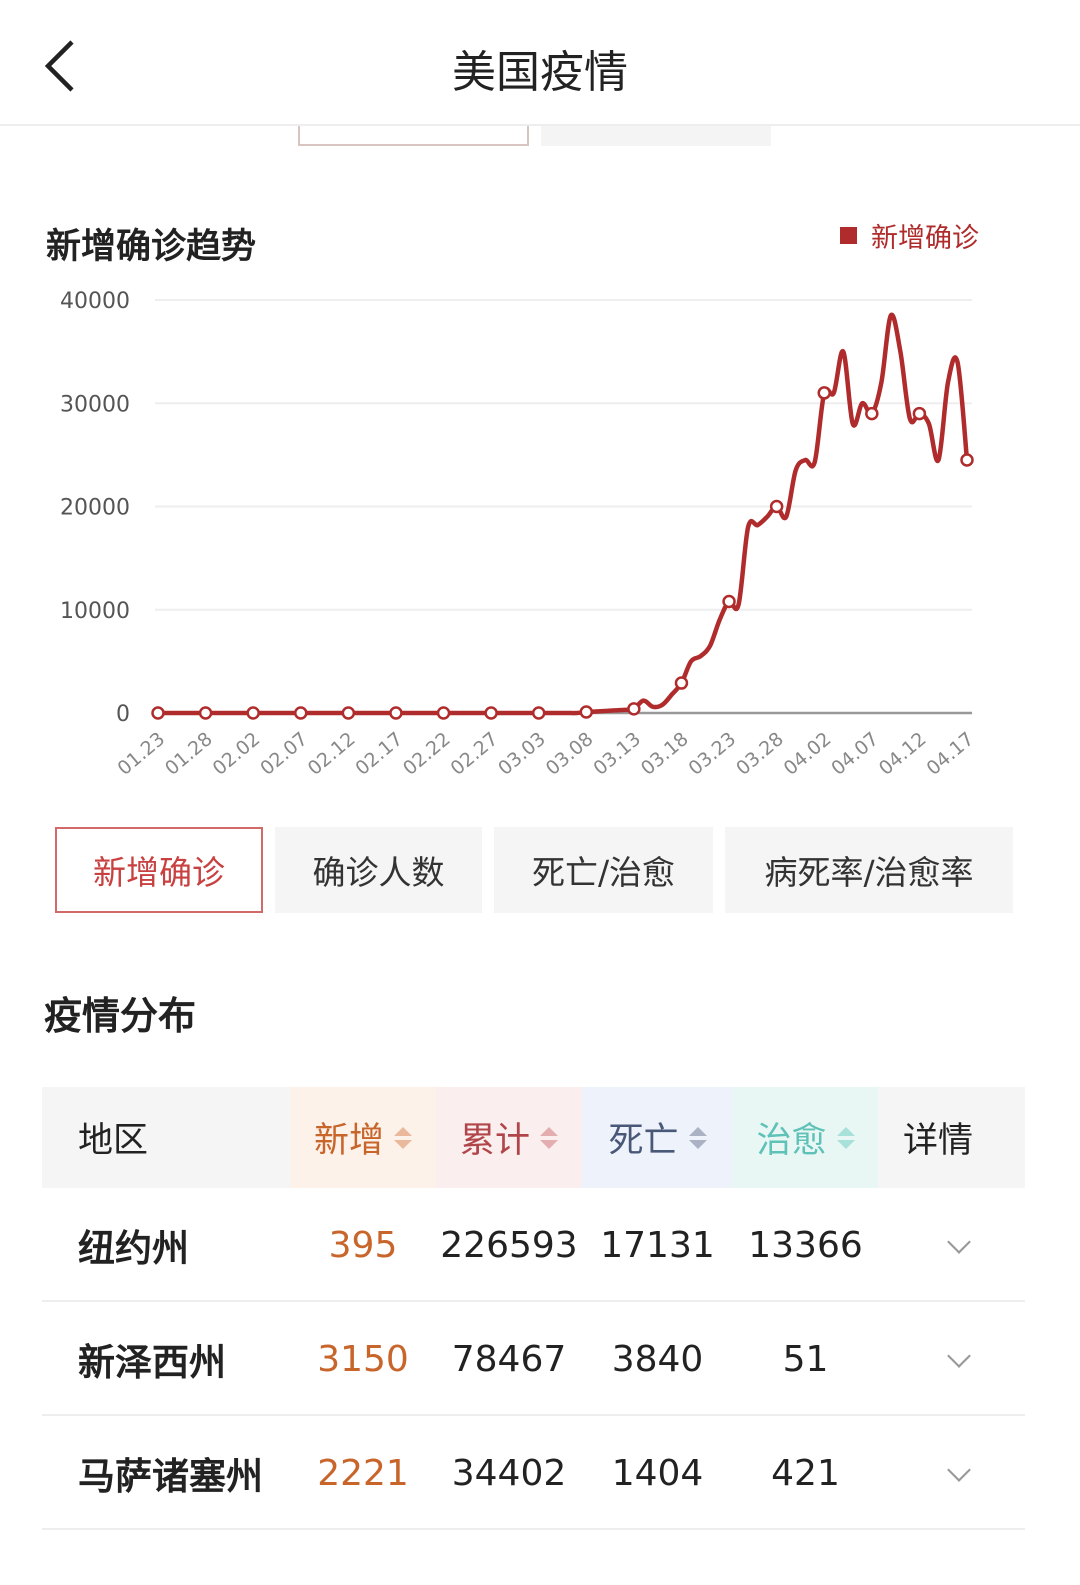  What do you see at coordinates (712, 754) in the screenshot?
I see `x-tick-label: 03.23` at bounding box center [712, 754].